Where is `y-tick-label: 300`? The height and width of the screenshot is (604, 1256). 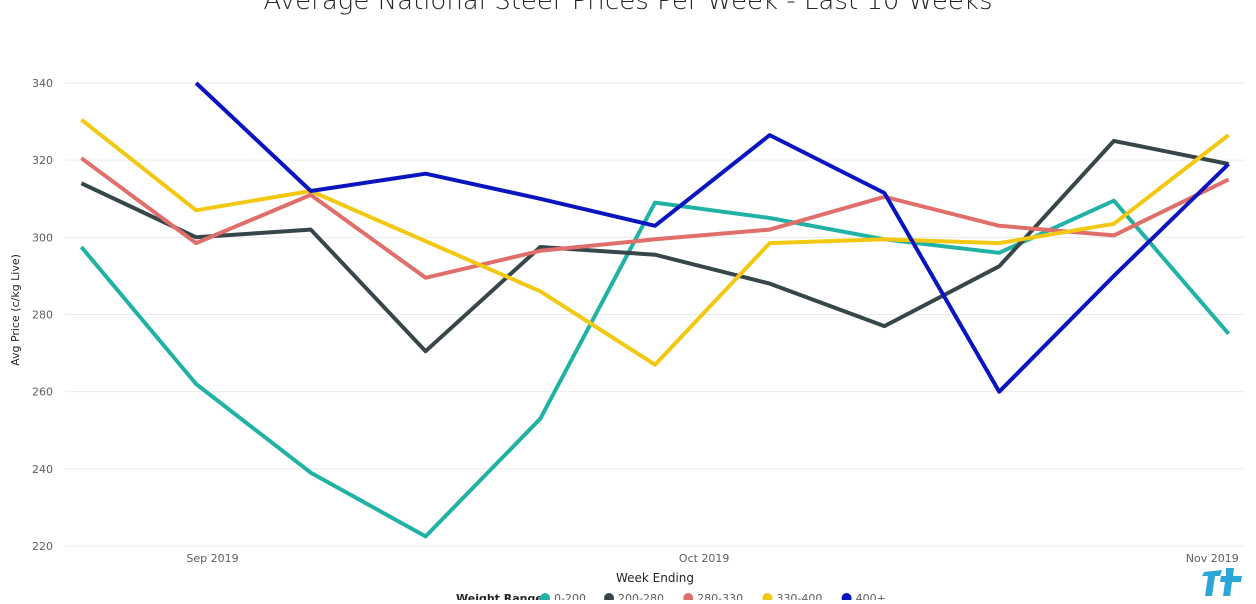 y-tick-label: 300 is located at coordinates (42, 237).